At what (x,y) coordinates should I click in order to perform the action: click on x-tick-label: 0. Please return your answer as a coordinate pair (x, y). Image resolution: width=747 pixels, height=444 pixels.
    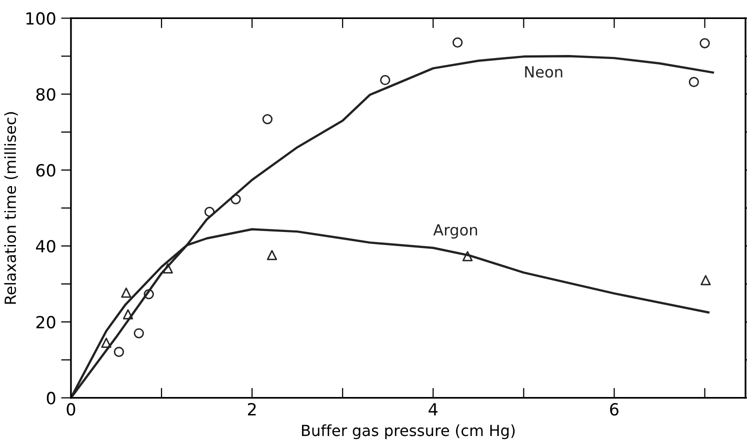
    Looking at the image, I should click on (71, 409).